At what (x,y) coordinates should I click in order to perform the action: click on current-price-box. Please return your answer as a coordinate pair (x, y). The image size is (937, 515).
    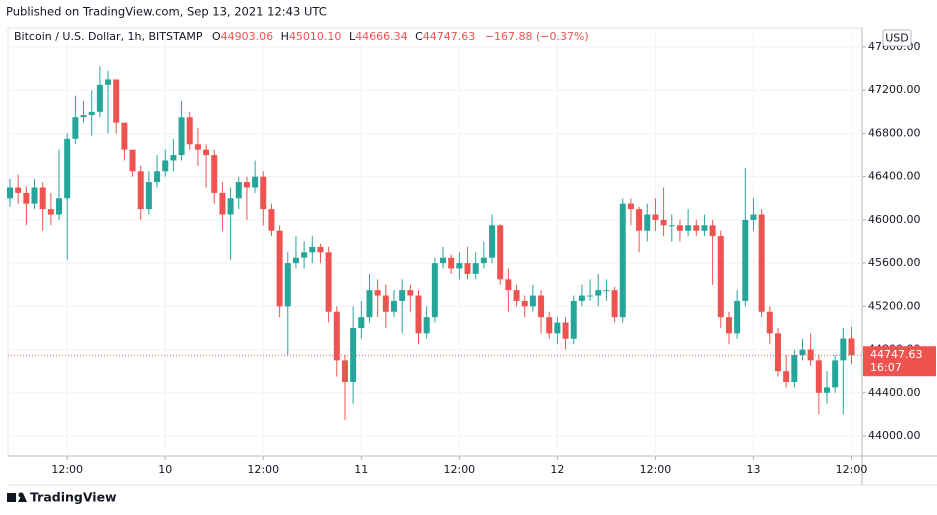
    Looking at the image, I should click on (899, 361).